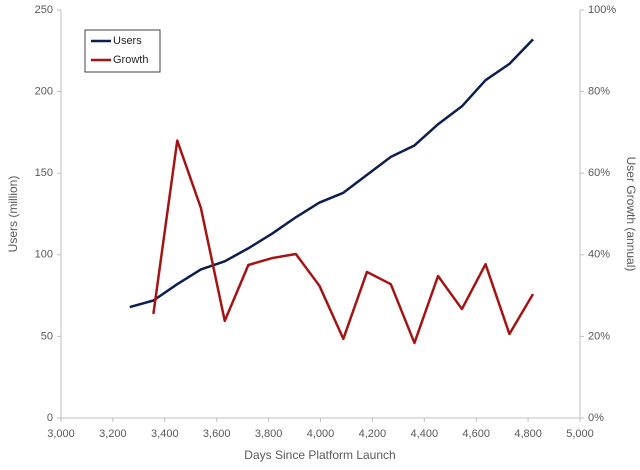  What do you see at coordinates (599, 336) in the screenshot?
I see `y2-tick-label: 20%` at bounding box center [599, 336].